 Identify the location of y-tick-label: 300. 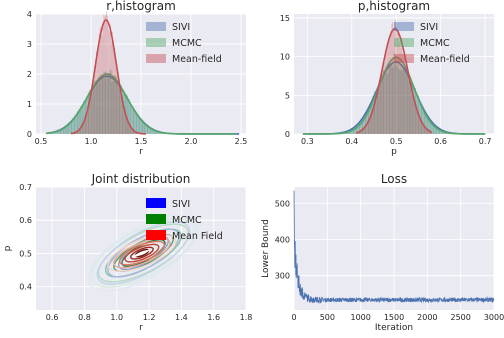
(282, 276).